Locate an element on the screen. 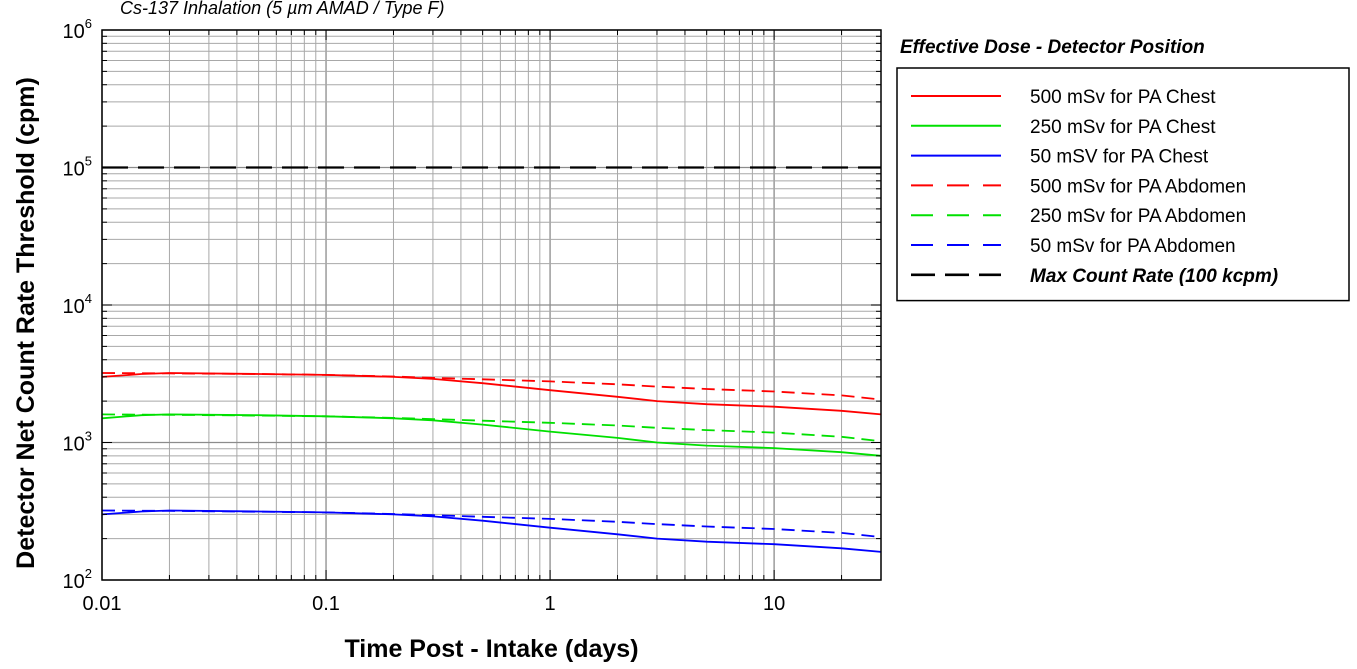  legend-title: Effective Dose - Detector Position is located at coordinates (1052, 47).